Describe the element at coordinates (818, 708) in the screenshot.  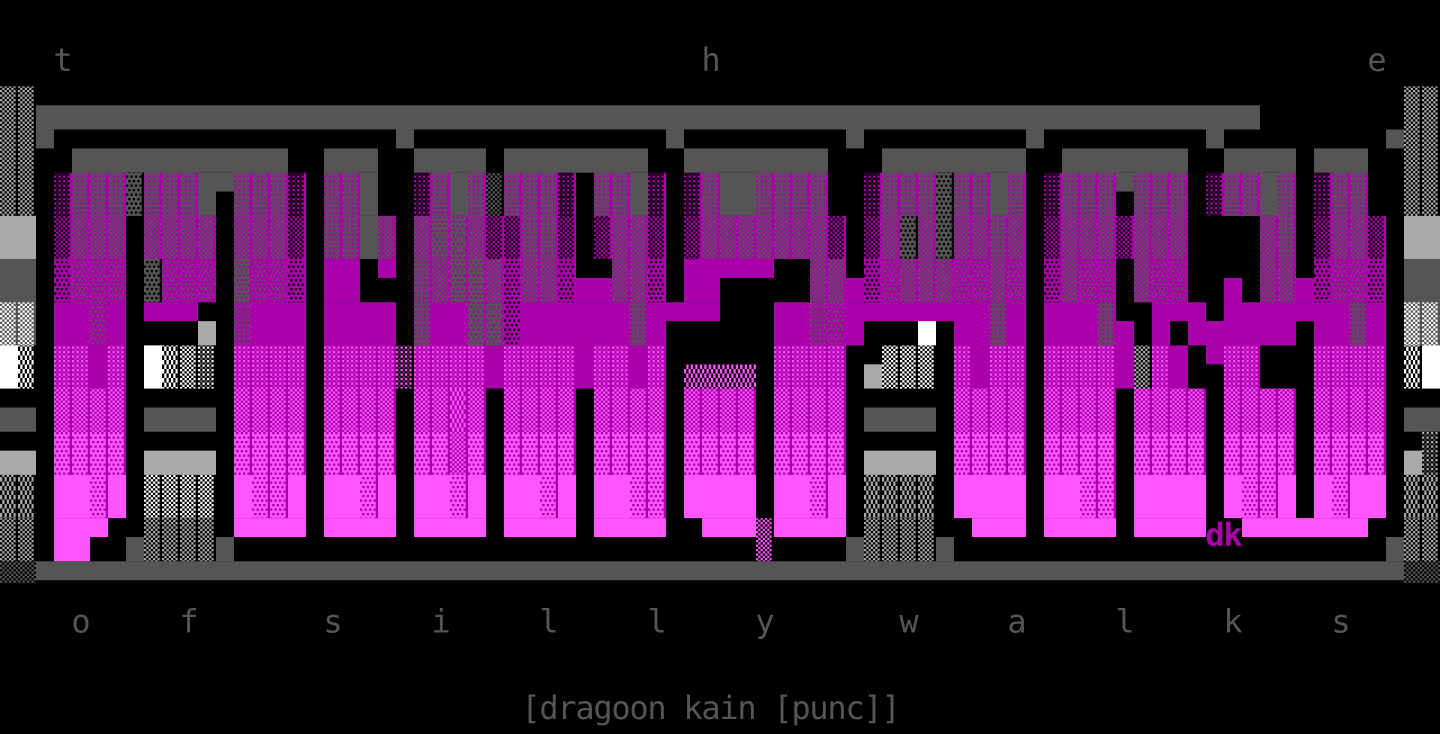
I see `svg-text: u` at that location.